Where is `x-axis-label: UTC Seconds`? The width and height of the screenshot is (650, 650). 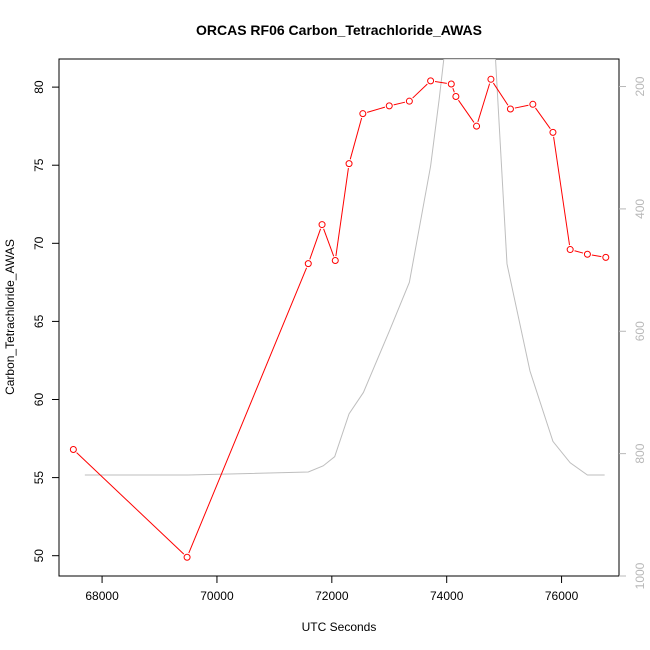
x-axis-label: UTC Seconds is located at coordinates (339, 627).